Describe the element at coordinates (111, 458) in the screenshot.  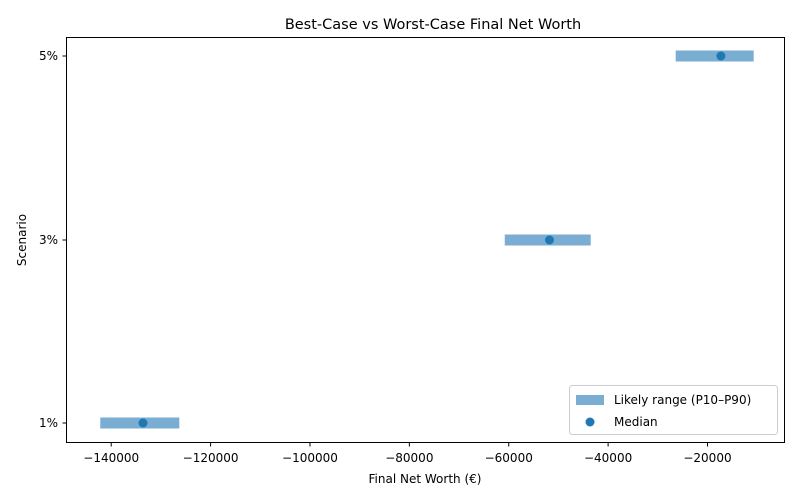
I see `x-tick-label: −140000` at that location.